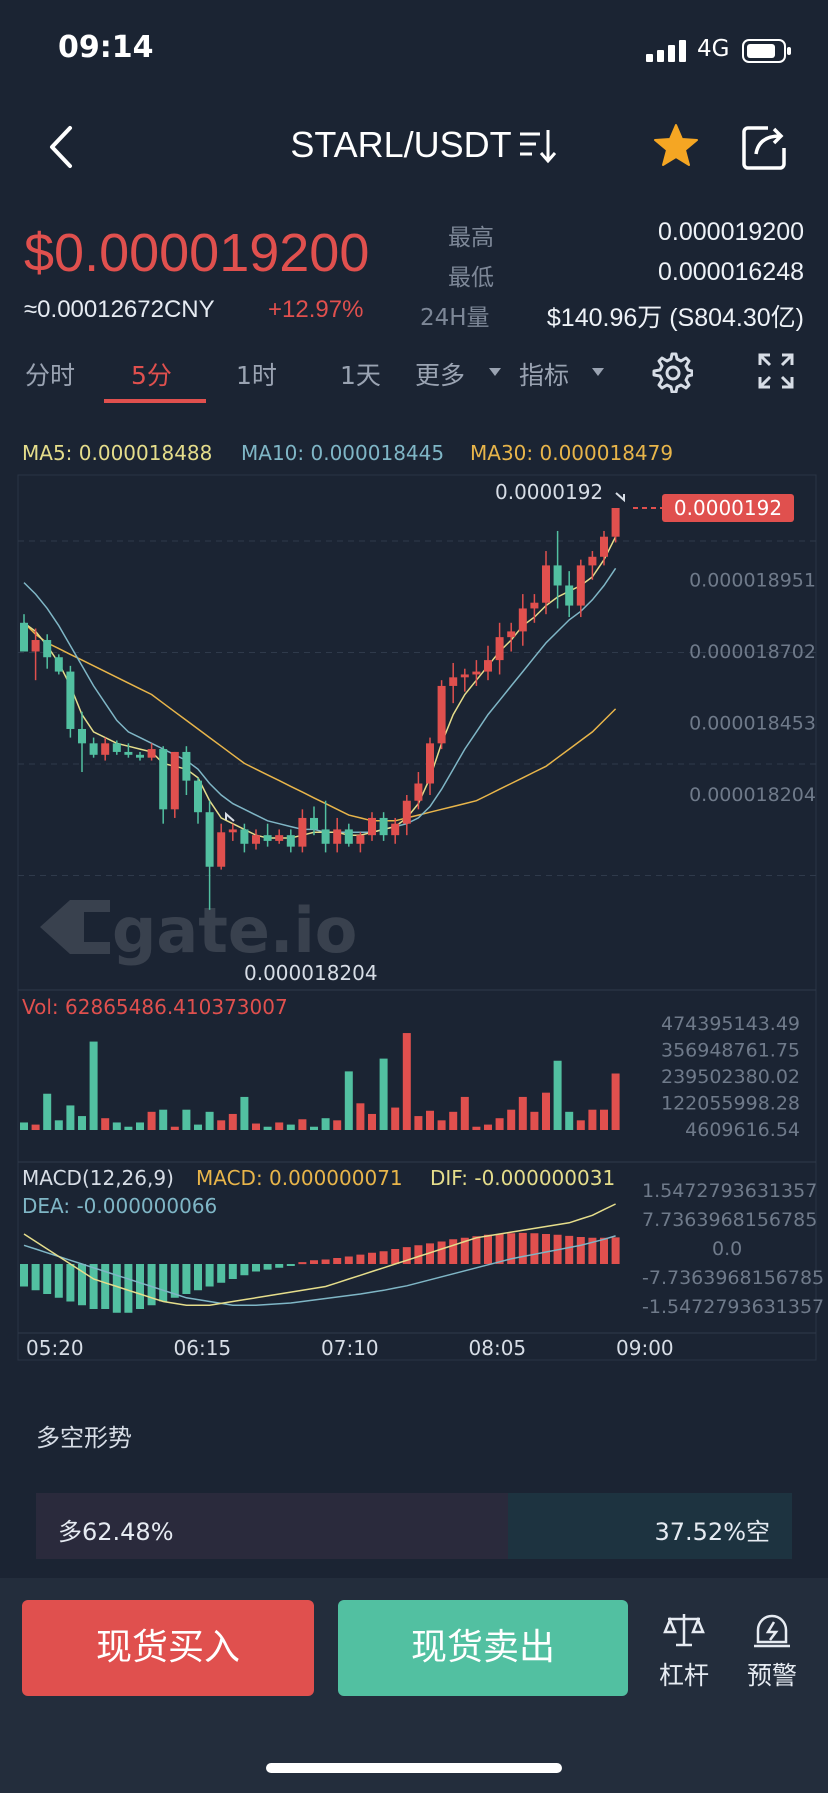  Describe the element at coordinates (350, 1348) in the screenshot. I see `time-axis-tick: 07:10` at that location.